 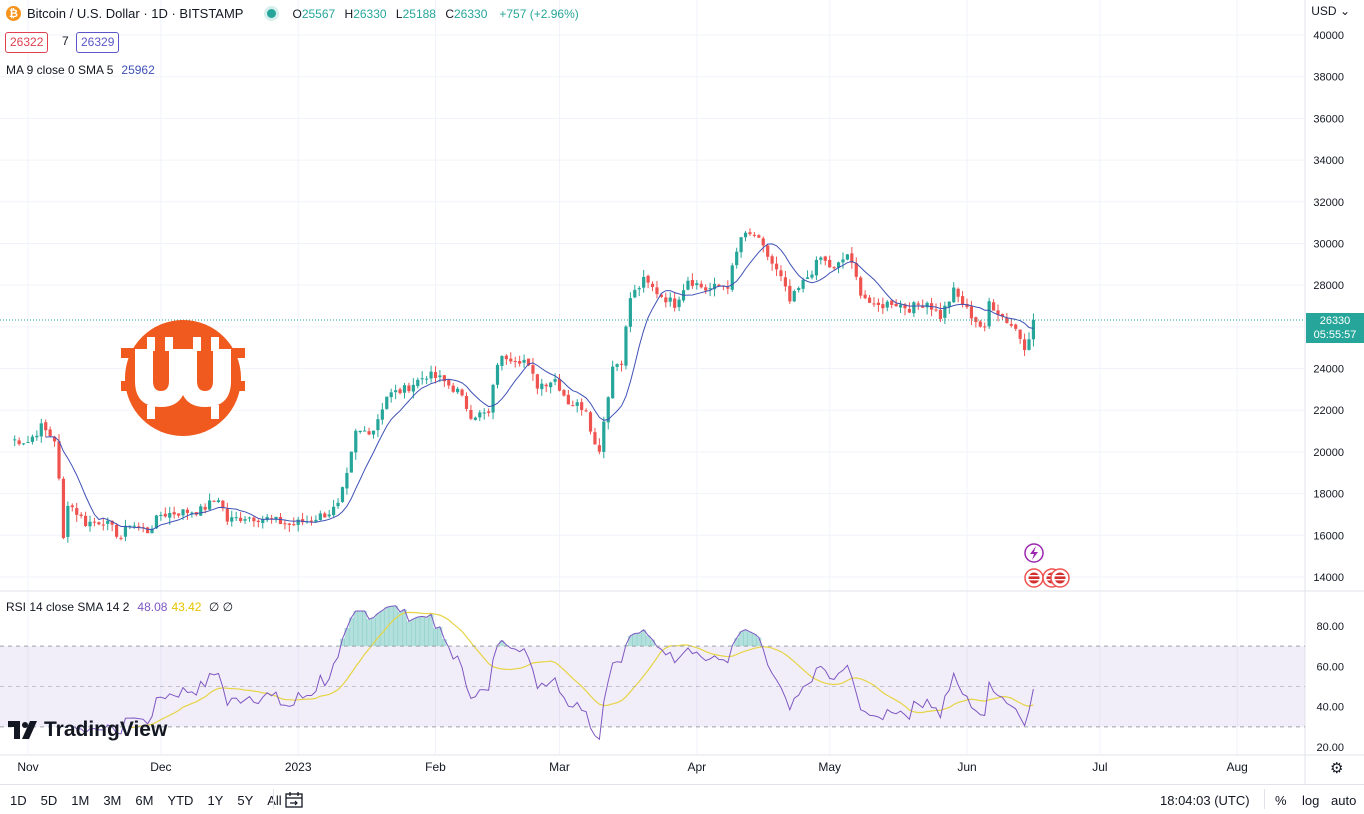 What do you see at coordinates (1328, 411) in the screenshot?
I see `price-tick-label: 22000` at bounding box center [1328, 411].